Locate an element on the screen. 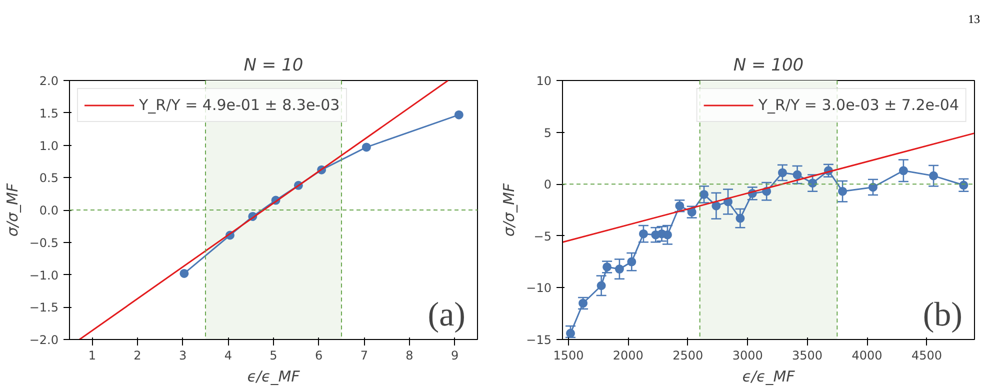  y-tick-label: −15 is located at coordinates (539, 340).